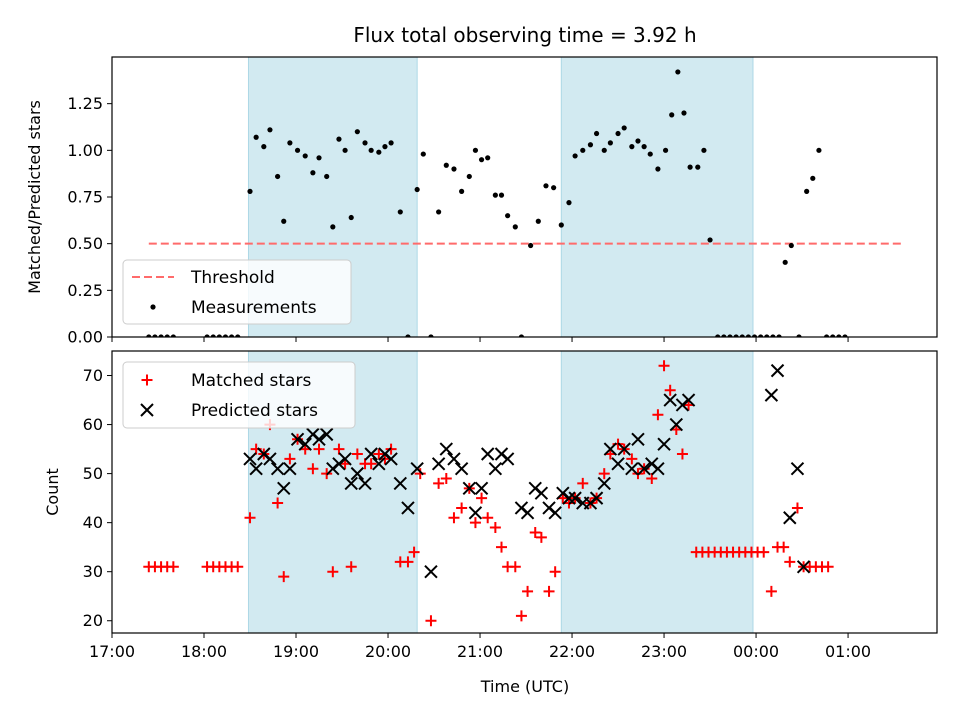 This screenshot has width=960, height=720. I want to click on bottom-y-tick-label: 60, so click(93, 424).